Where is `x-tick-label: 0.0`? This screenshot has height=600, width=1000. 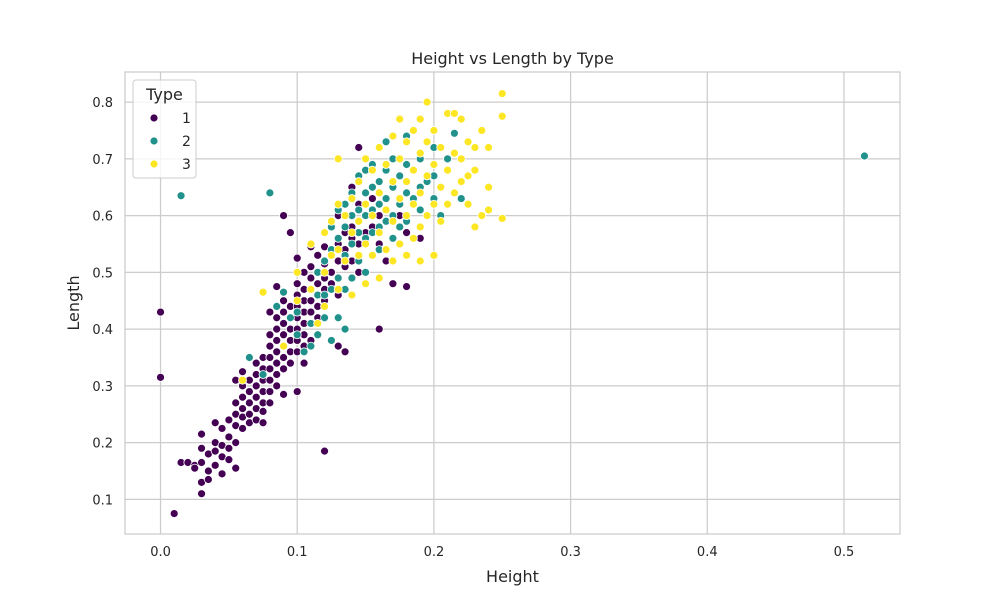
x-tick-label: 0.0 is located at coordinates (160, 552).